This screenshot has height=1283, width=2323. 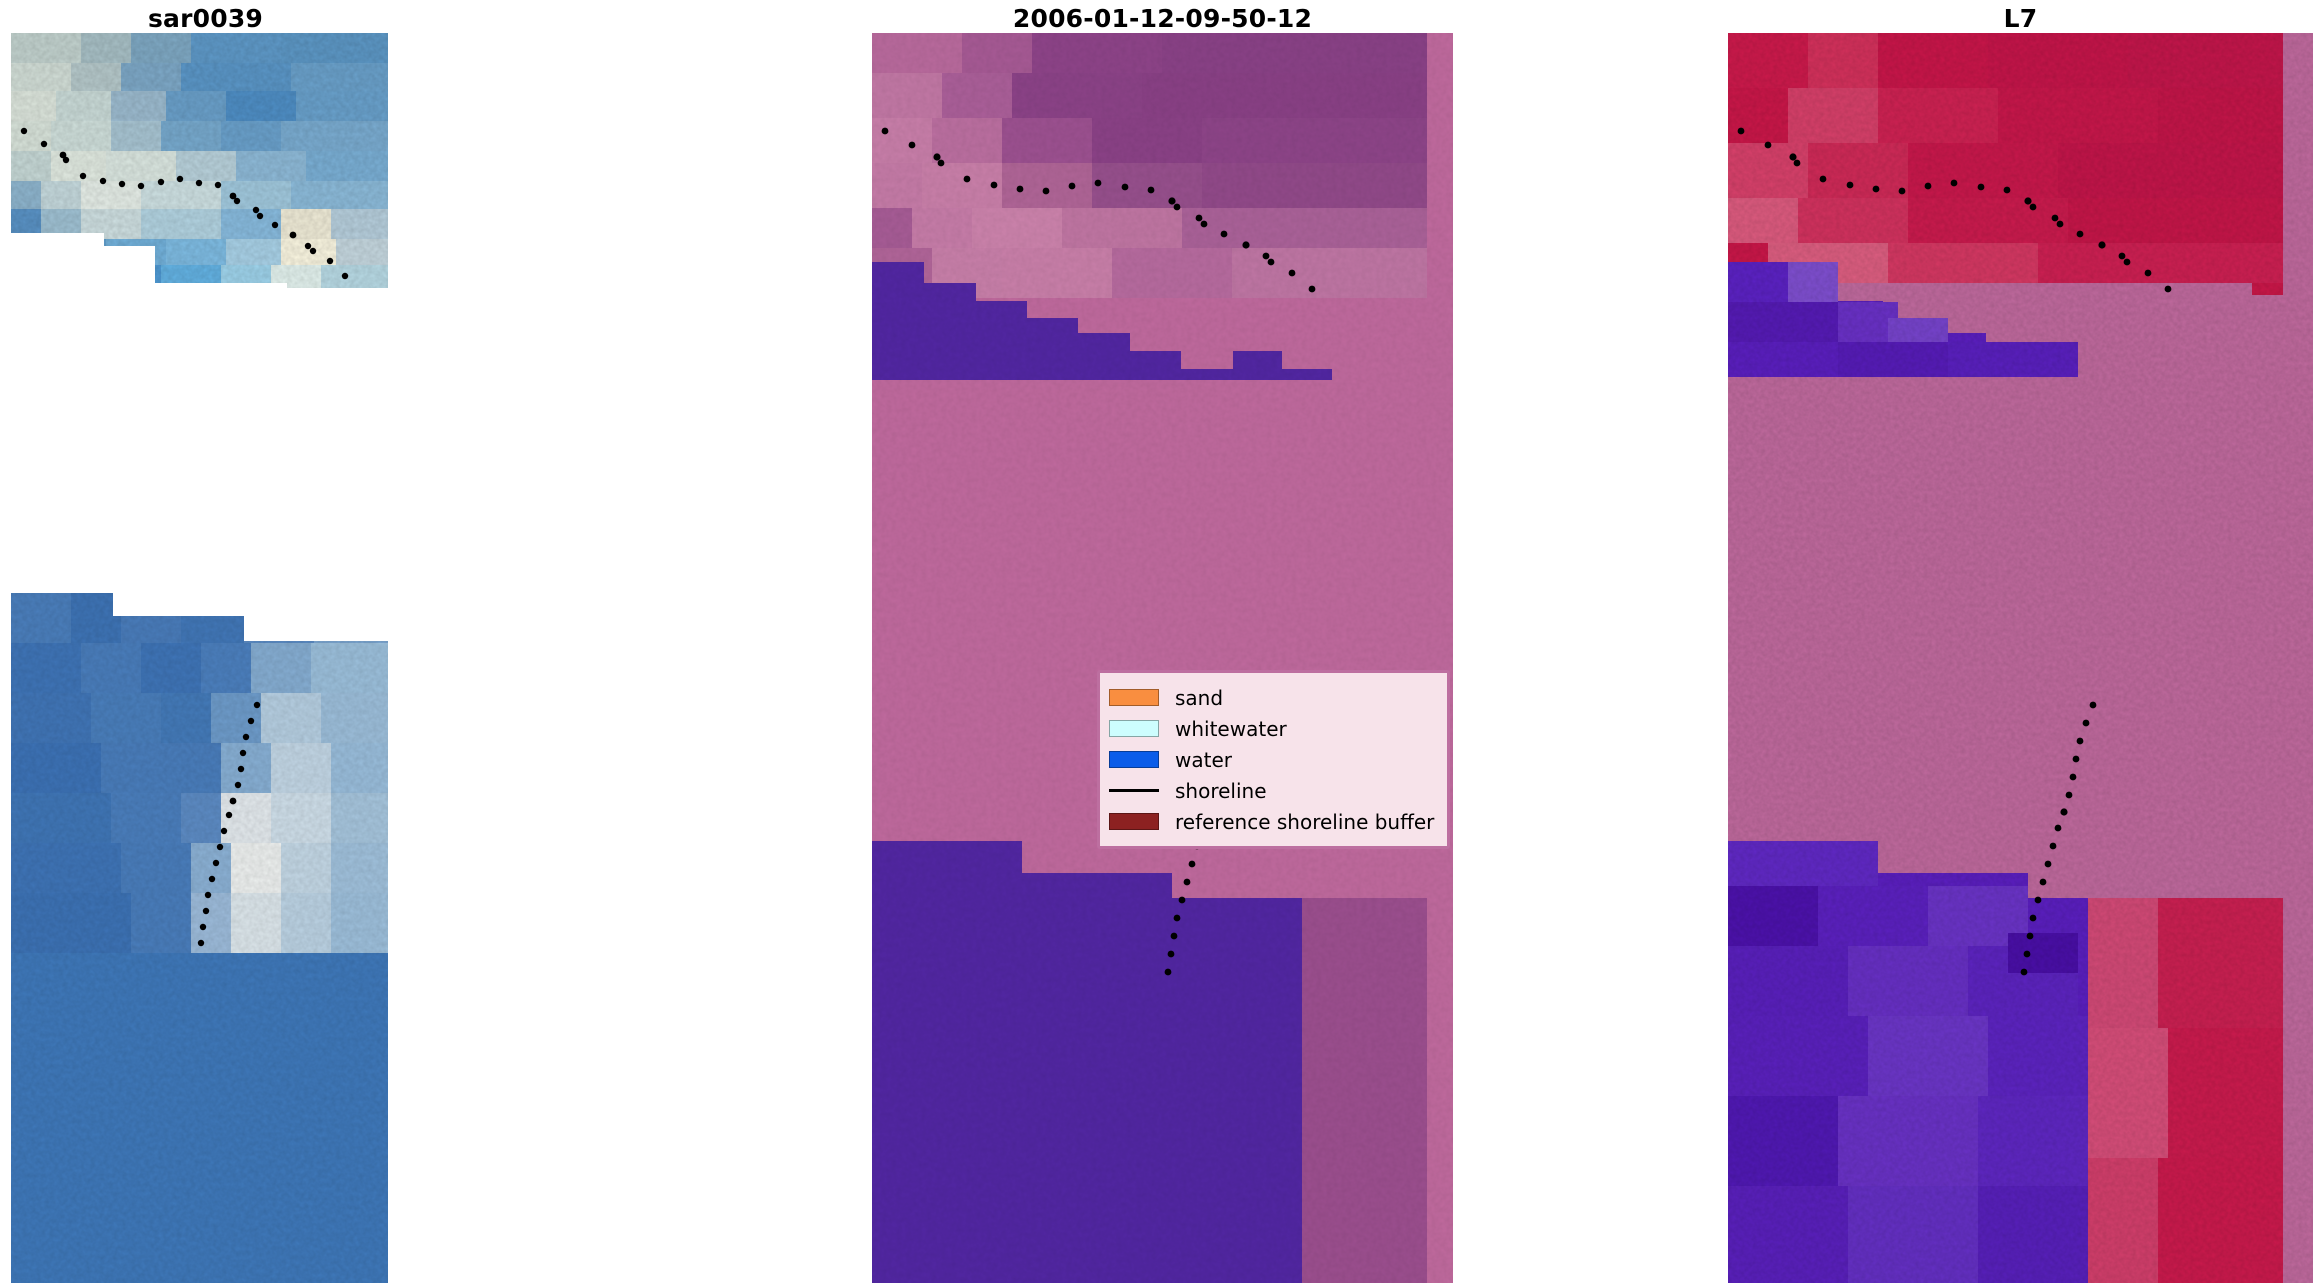 I want to click on shoreline-line-icon, so click(x=1134, y=790).